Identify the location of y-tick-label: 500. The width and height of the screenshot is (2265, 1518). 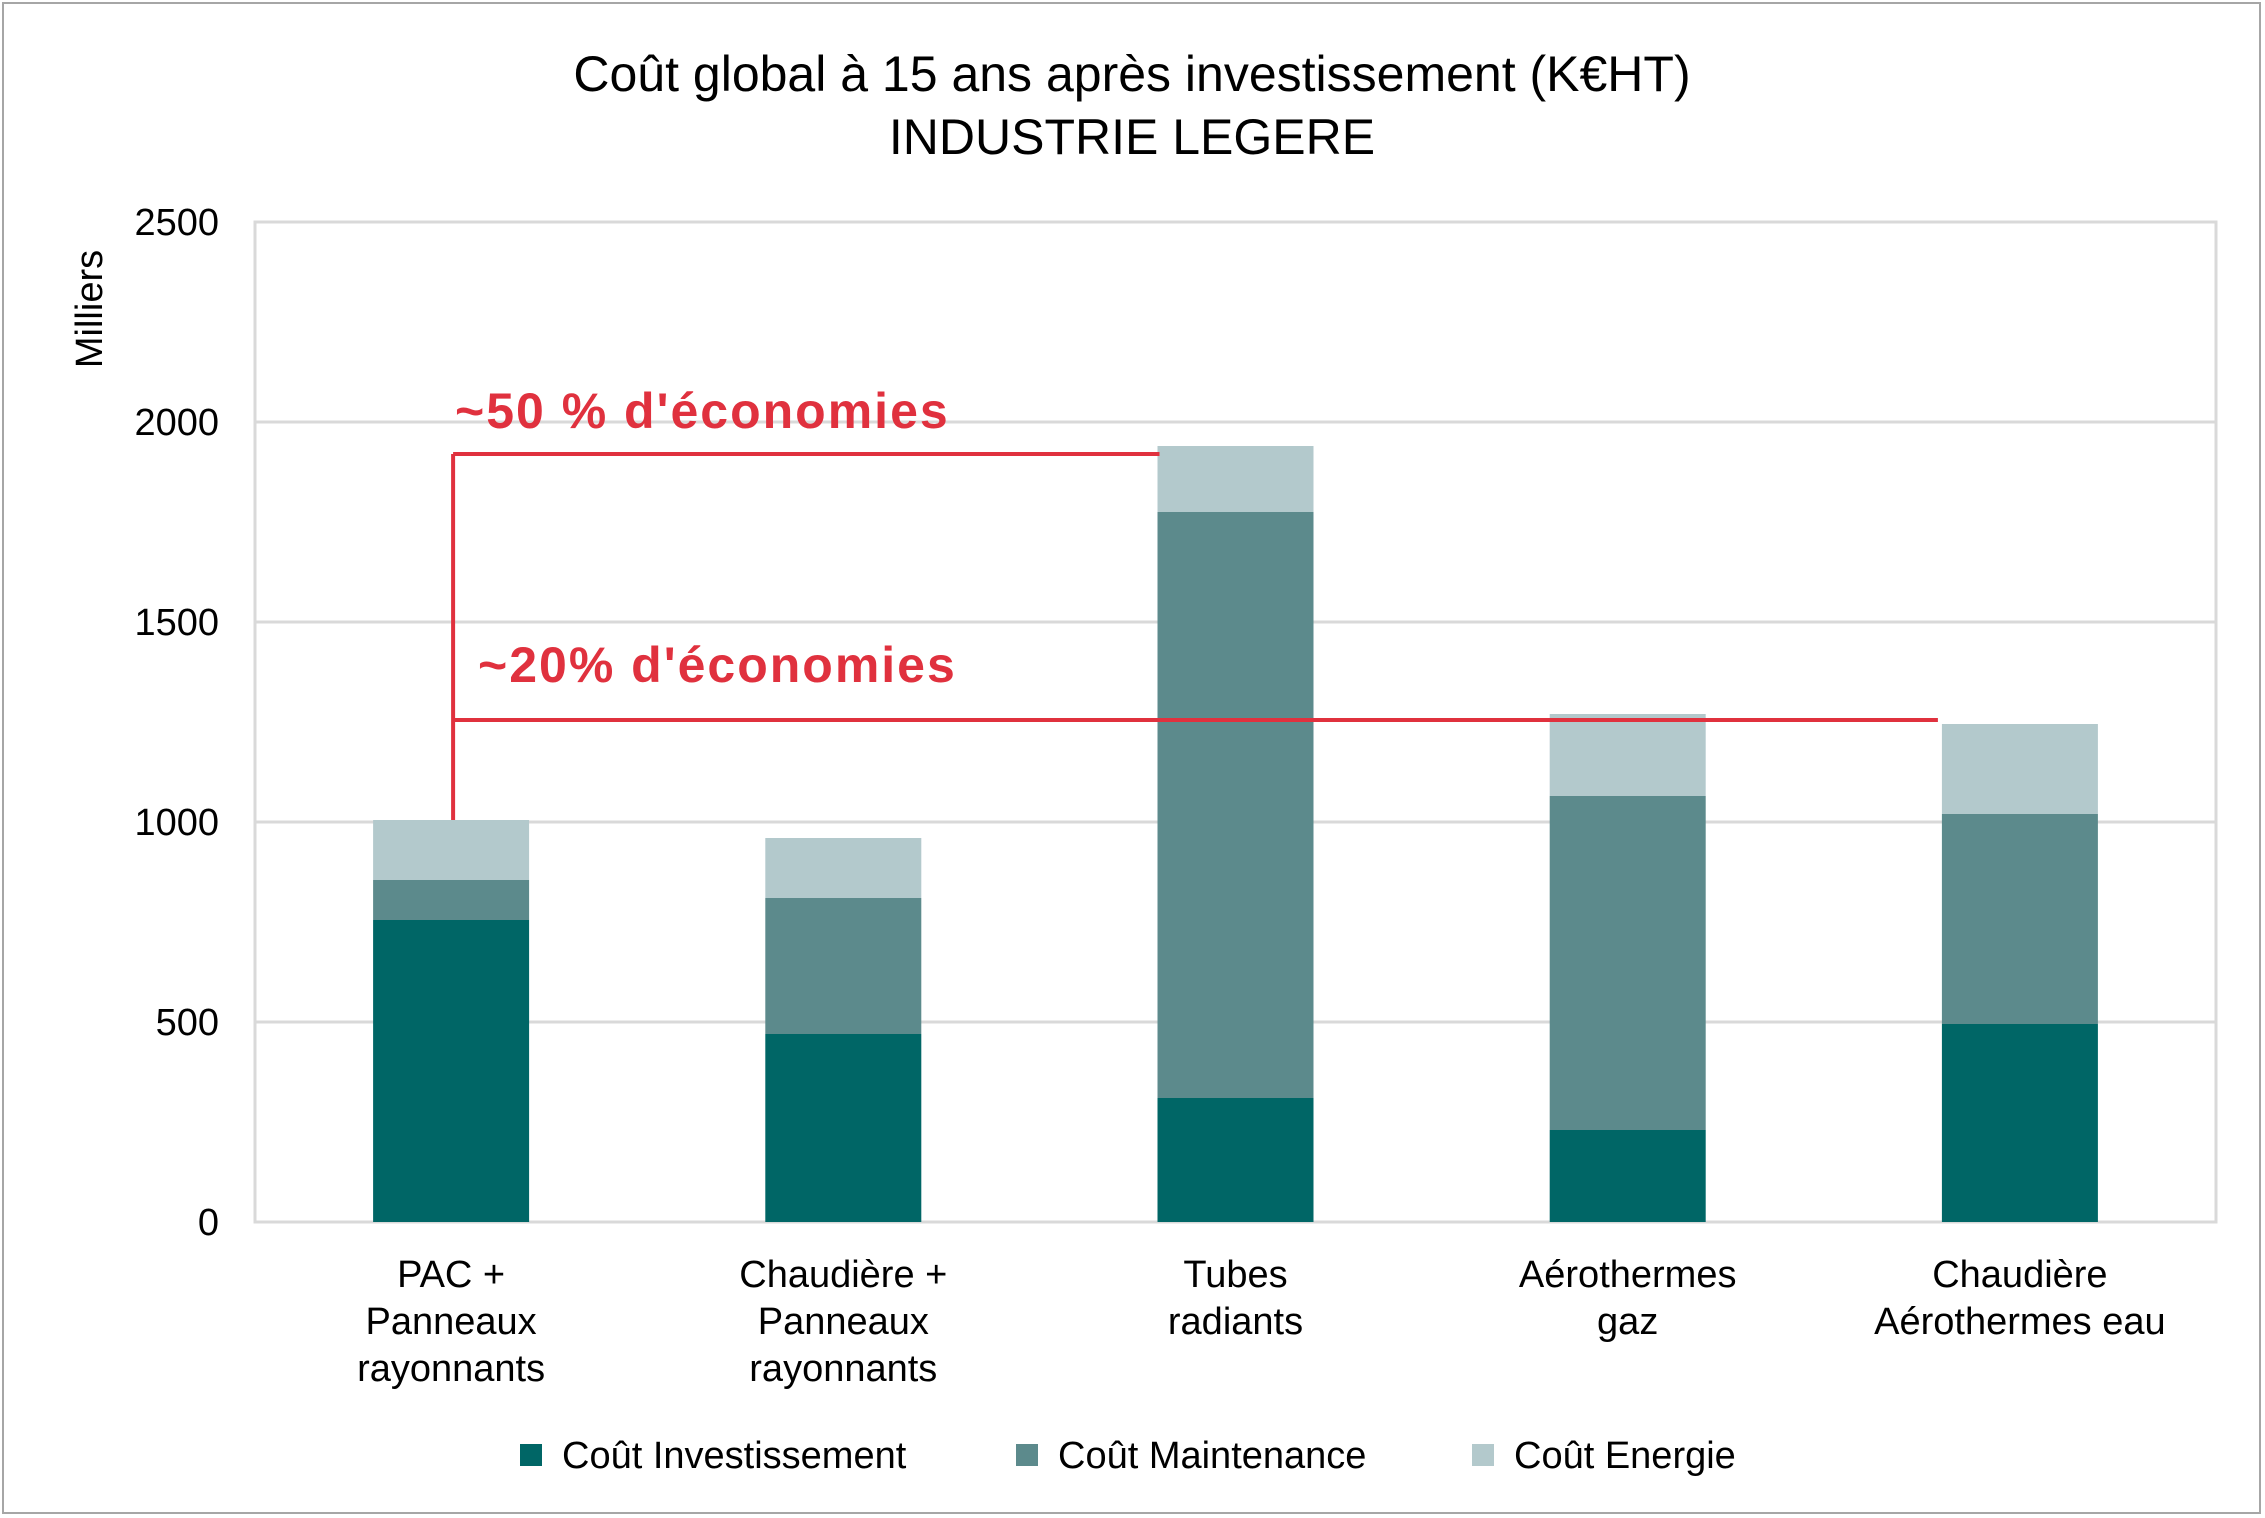
(187, 1023).